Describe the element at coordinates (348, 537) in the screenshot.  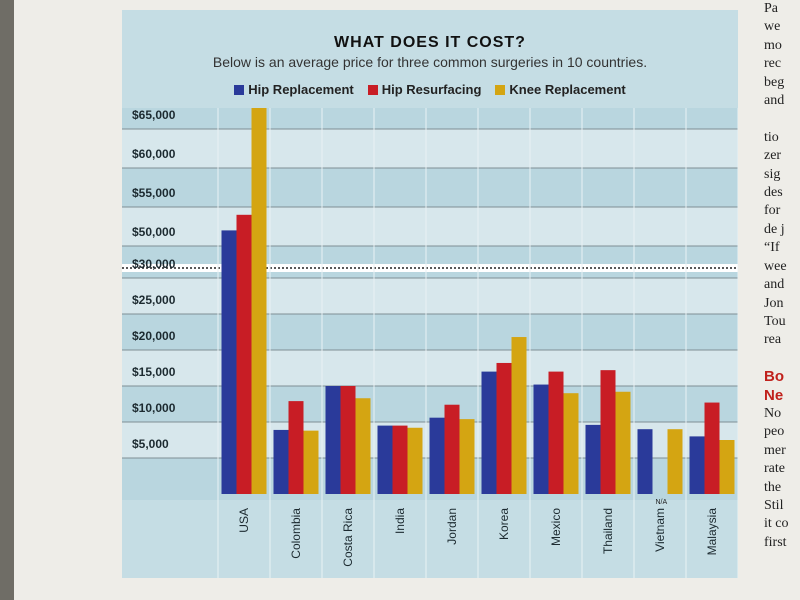
I see `x-tick-label: Costa Rica` at that location.